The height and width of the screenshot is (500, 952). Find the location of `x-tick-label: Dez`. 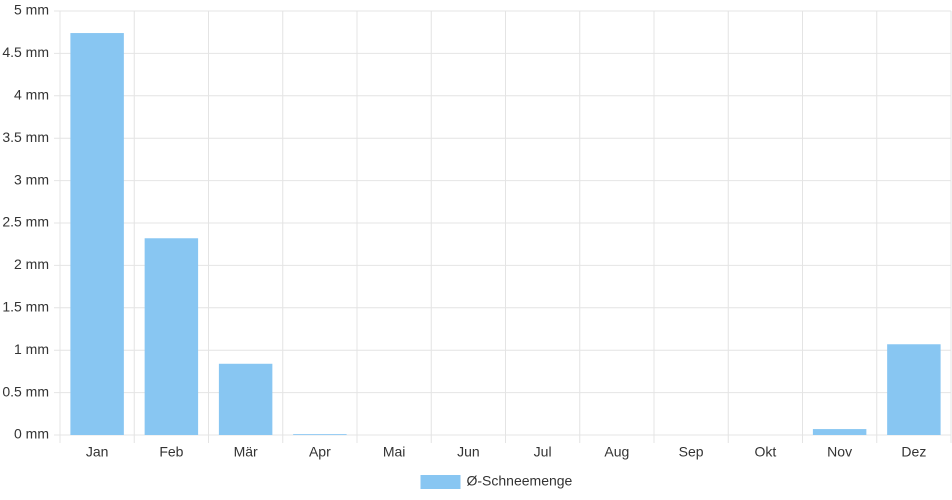

x-tick-label: Dez is located at coordinates (913, 452).